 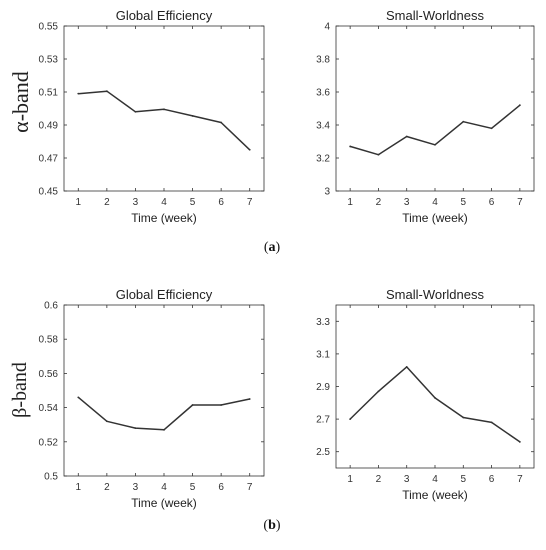 I want to click on y-tick-label: 0.51, so click(x=49, y=93).